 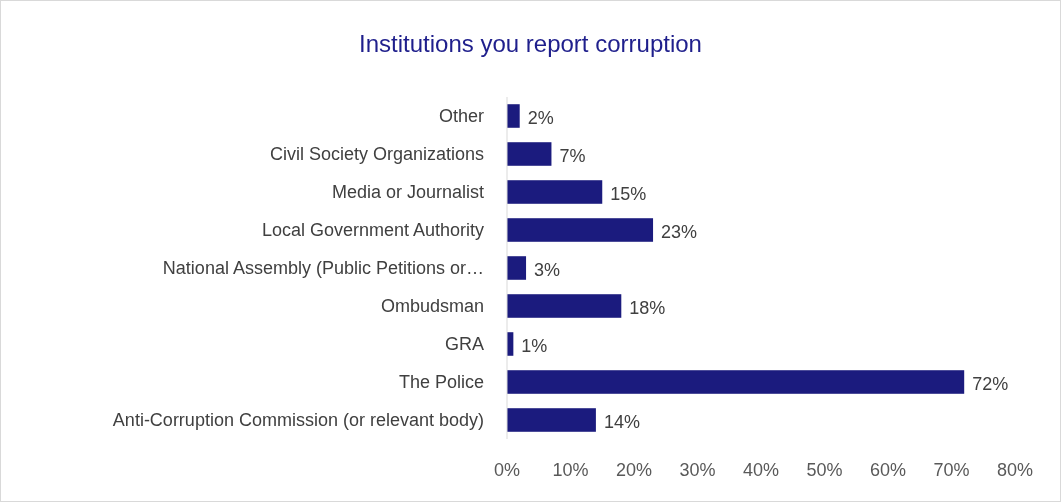 I want to click on data-label: 3%, so click(x=547, y=270).